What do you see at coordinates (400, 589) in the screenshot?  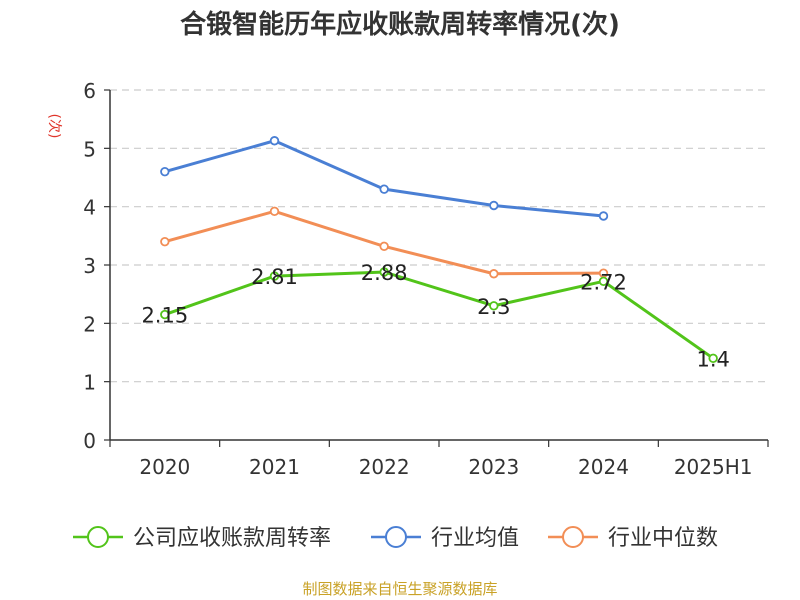 I see `source-note: 制图数据来自恒生聚源数据库` at bounding box center [400, 589].